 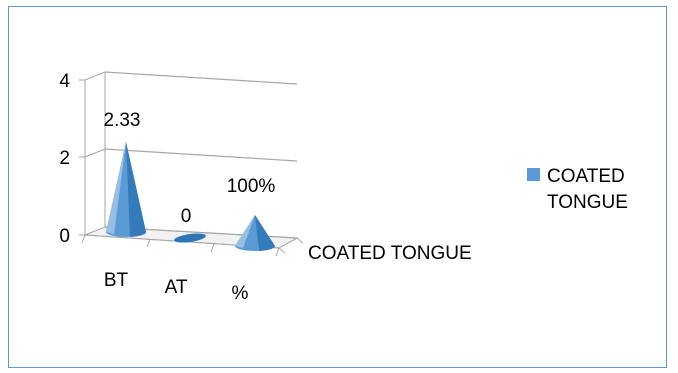 I want to click on side-wall-top, so click(x=95, y=76).